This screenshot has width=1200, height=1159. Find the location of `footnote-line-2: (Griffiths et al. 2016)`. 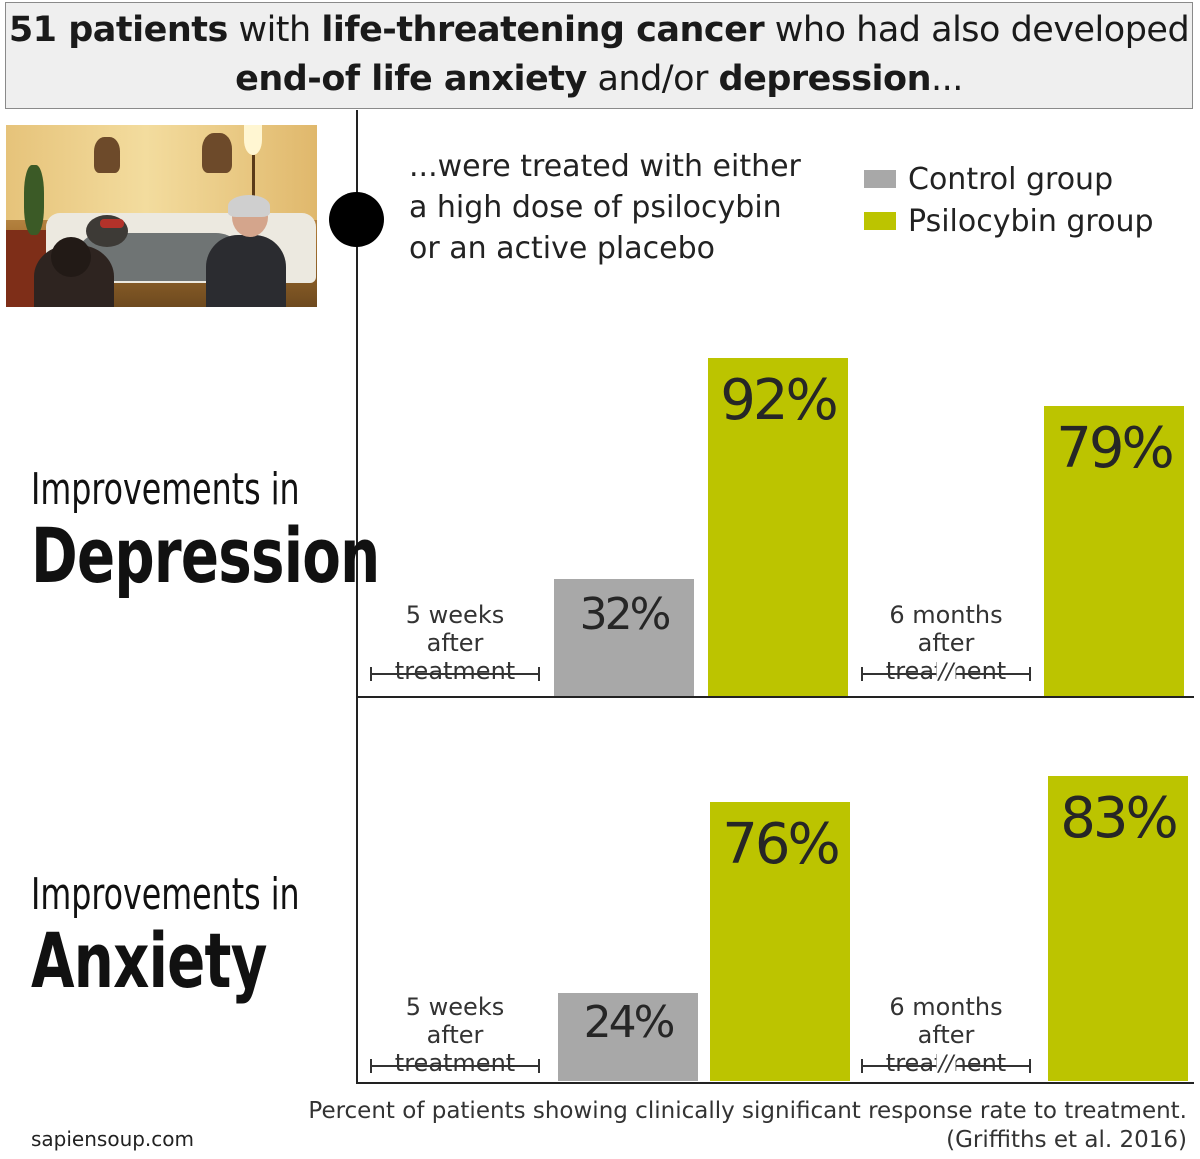

footnote-line-2: (Griffiths et al. 2016) is located at coordinates (1066, 1140).